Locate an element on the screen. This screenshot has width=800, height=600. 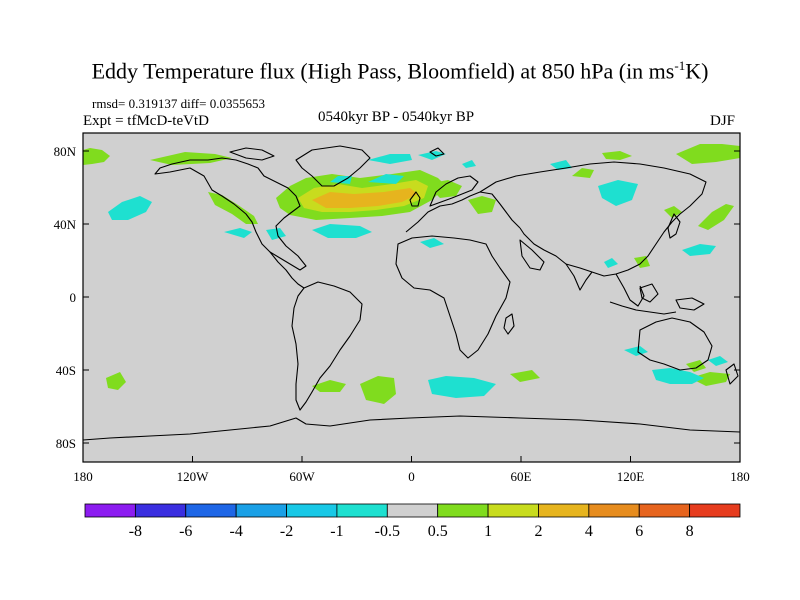
shade-cyan-med is located at coordinates (432, 243).